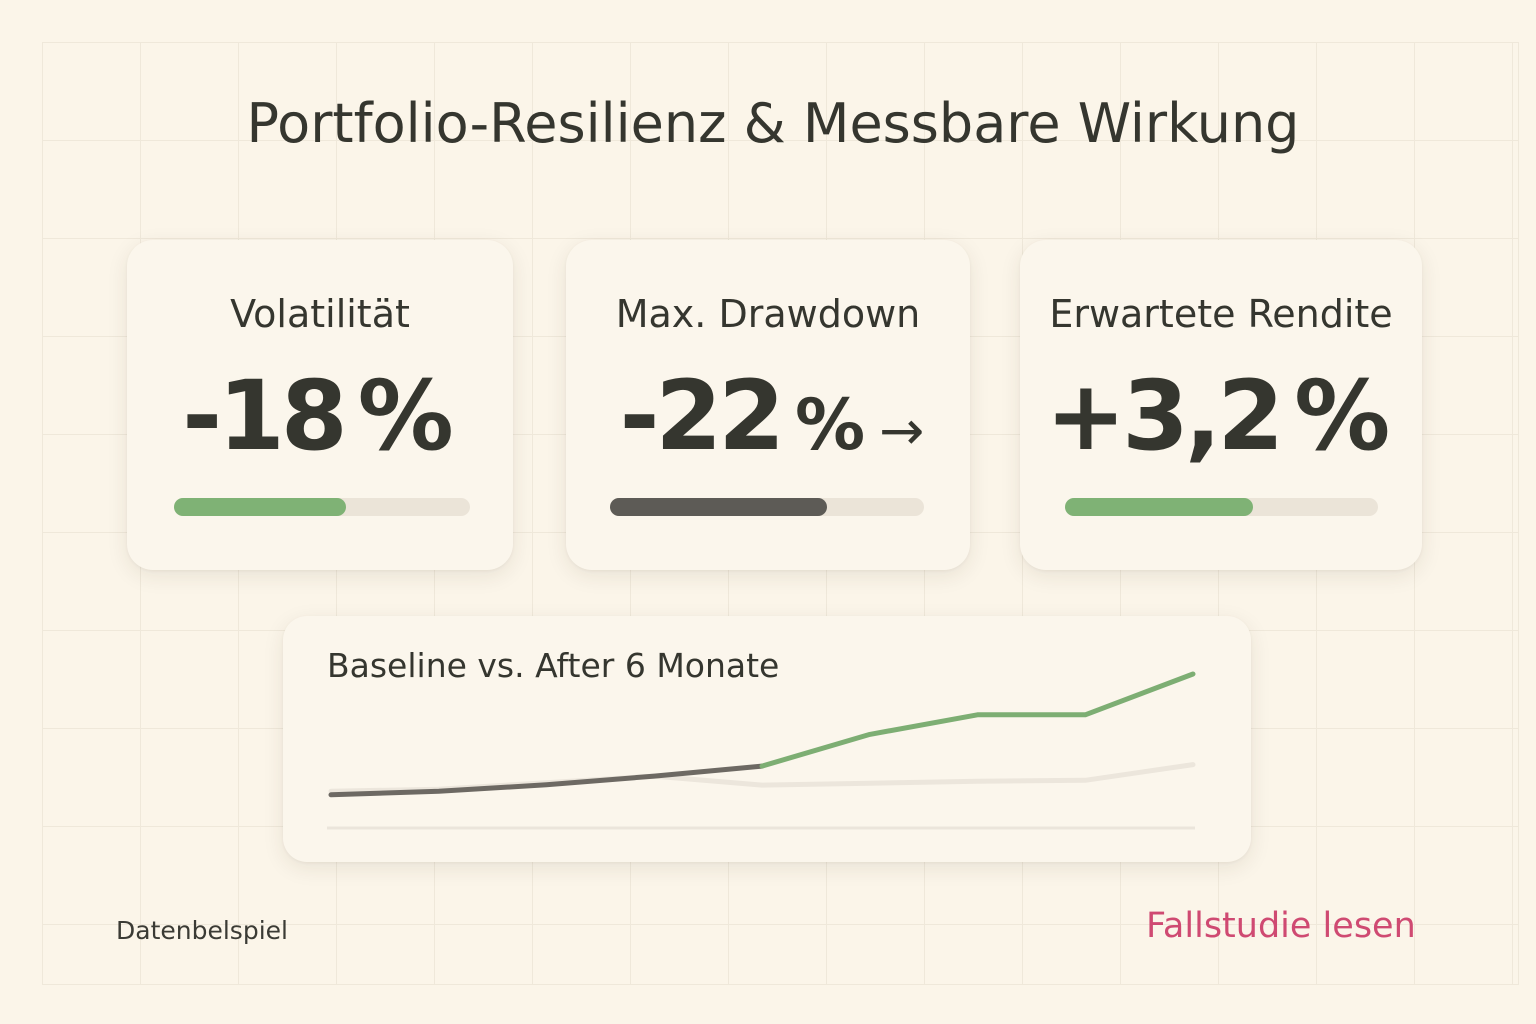 The width and height of the screenshot is (1536, 1024). I want to click on page-title: Portfolio-Resilienz & Messbare Wirkung, so click(773, 123).